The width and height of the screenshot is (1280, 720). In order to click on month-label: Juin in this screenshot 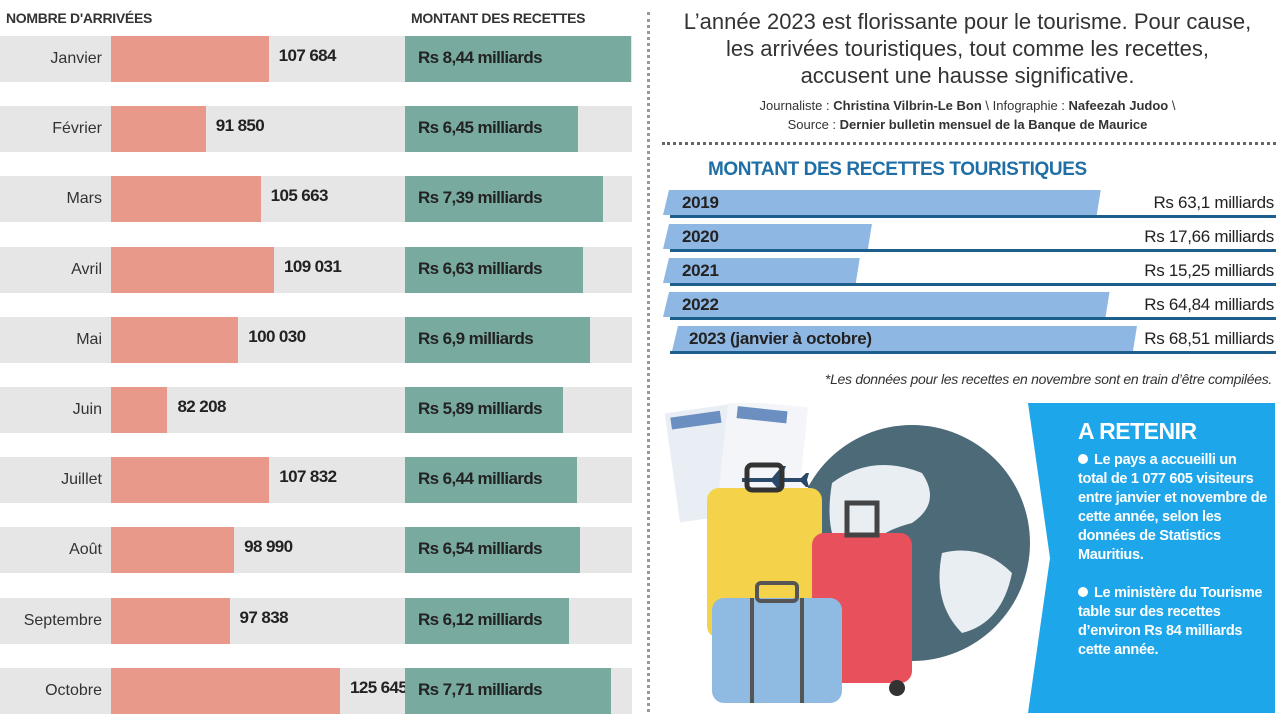, I will do `click(87, 409)`.